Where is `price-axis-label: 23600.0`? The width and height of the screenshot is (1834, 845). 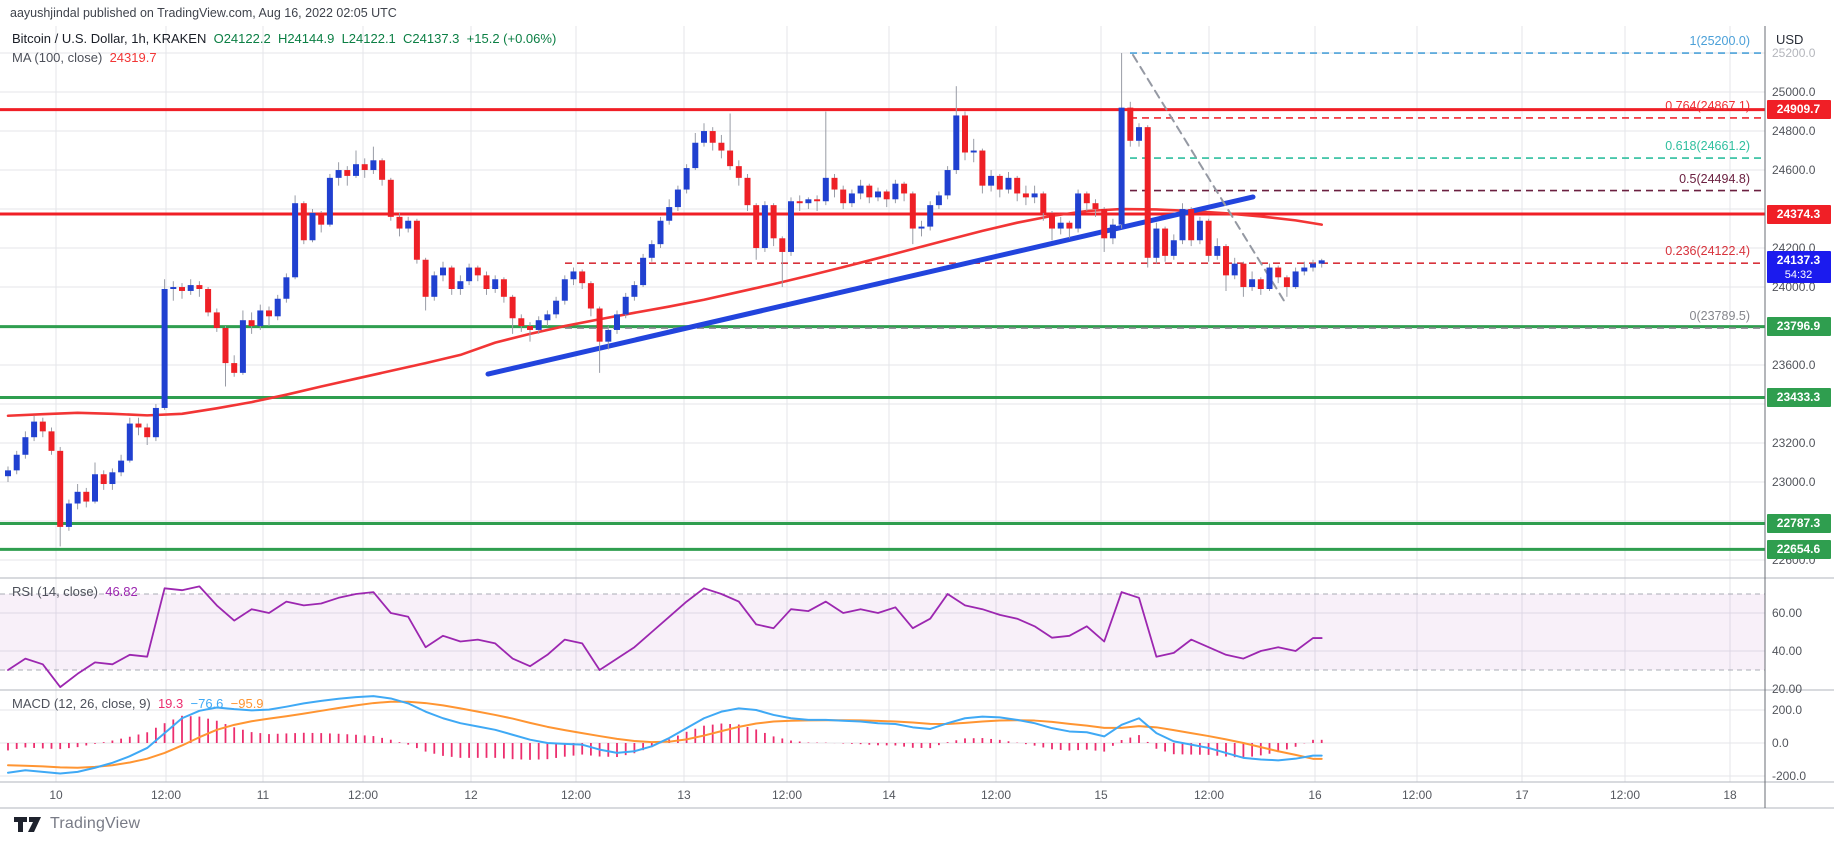
price-axis-label: 23600.0 is located at coordinates (1794, 365).